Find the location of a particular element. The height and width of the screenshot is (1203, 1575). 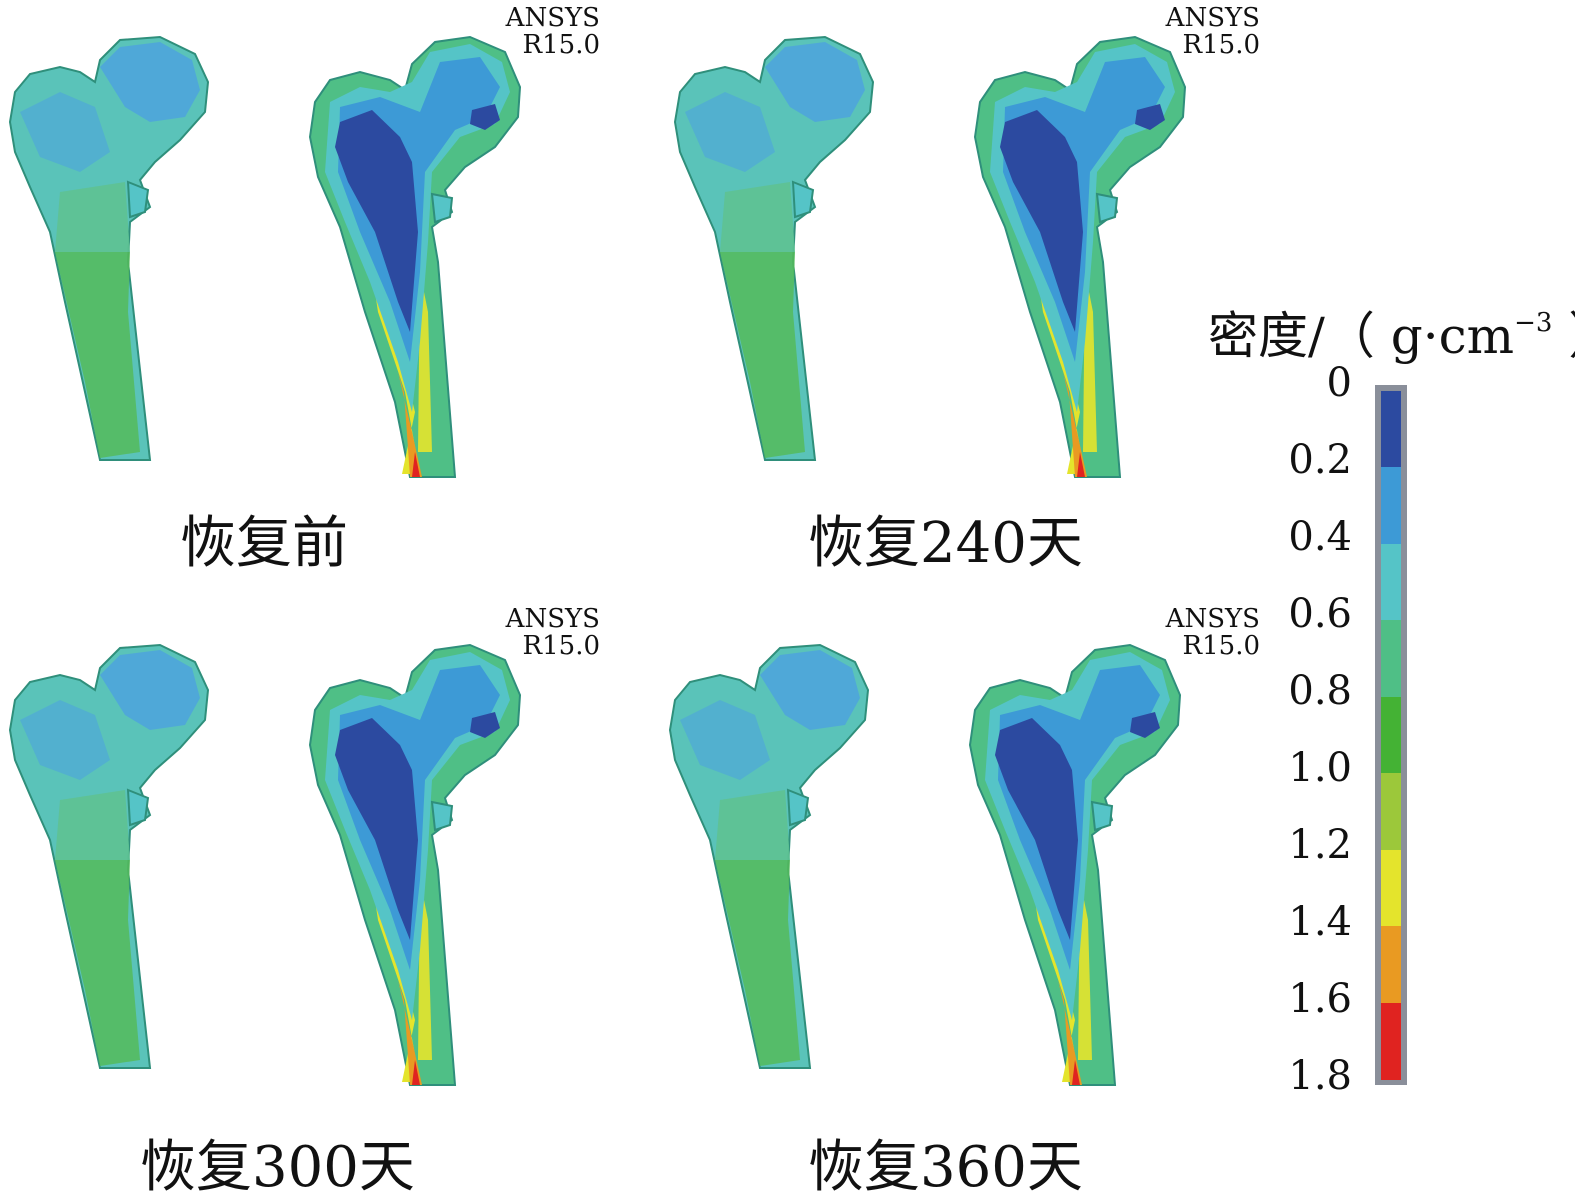

colorbar-tick-label: 0.2 is located at coordinates (1320, 460).